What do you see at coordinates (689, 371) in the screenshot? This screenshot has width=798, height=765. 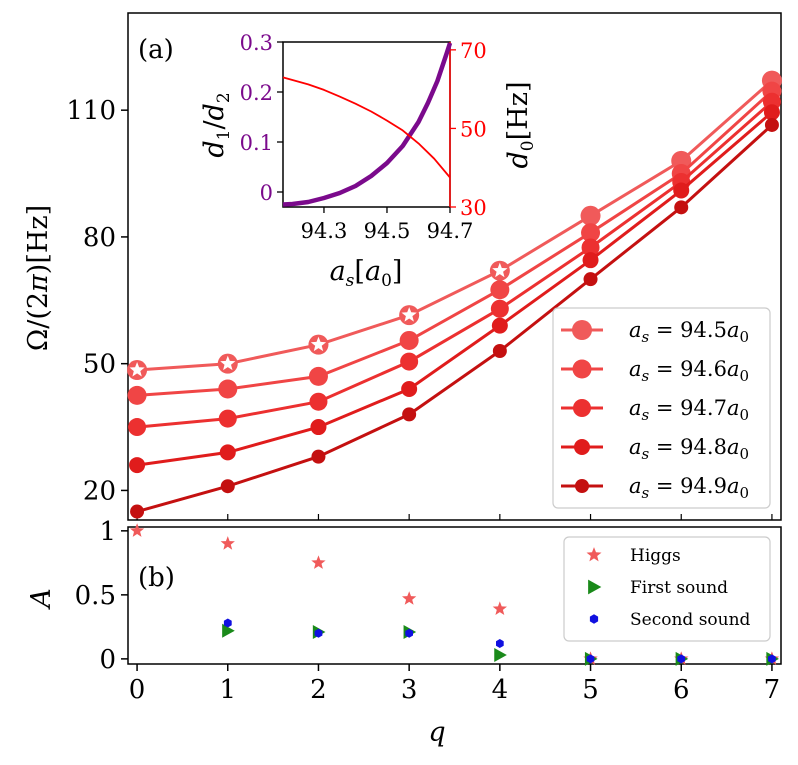 I see `legend-label-2: as = 94.6a0` at bounding box center [689, 371].